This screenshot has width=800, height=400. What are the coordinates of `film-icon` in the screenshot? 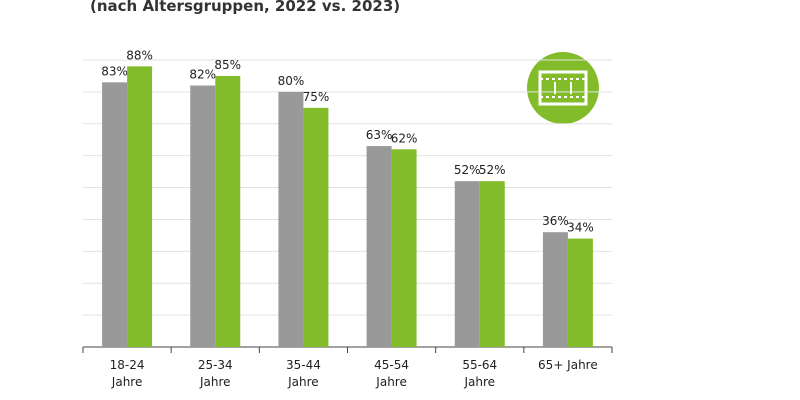 It's located at (563, 88).